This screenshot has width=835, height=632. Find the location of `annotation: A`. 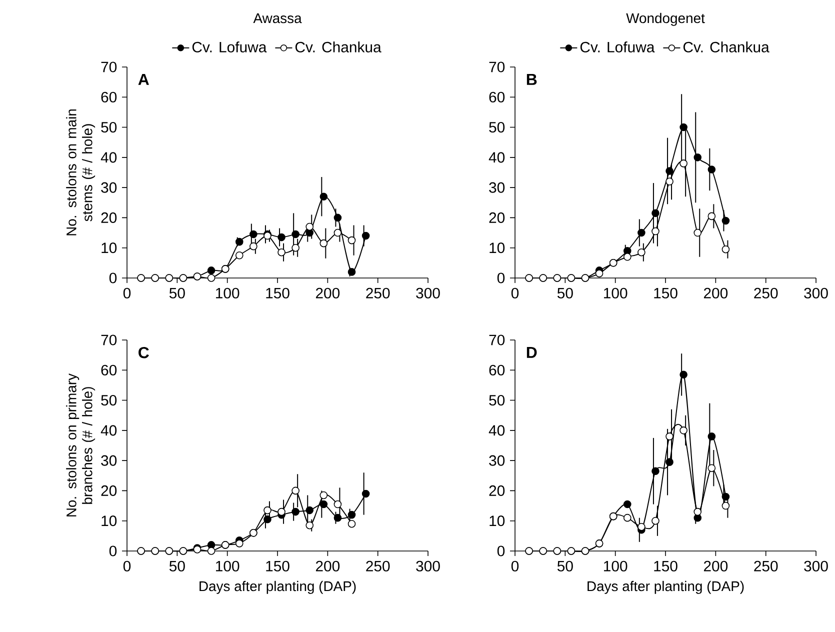

annotation: A is located at coordinates (143, 79).